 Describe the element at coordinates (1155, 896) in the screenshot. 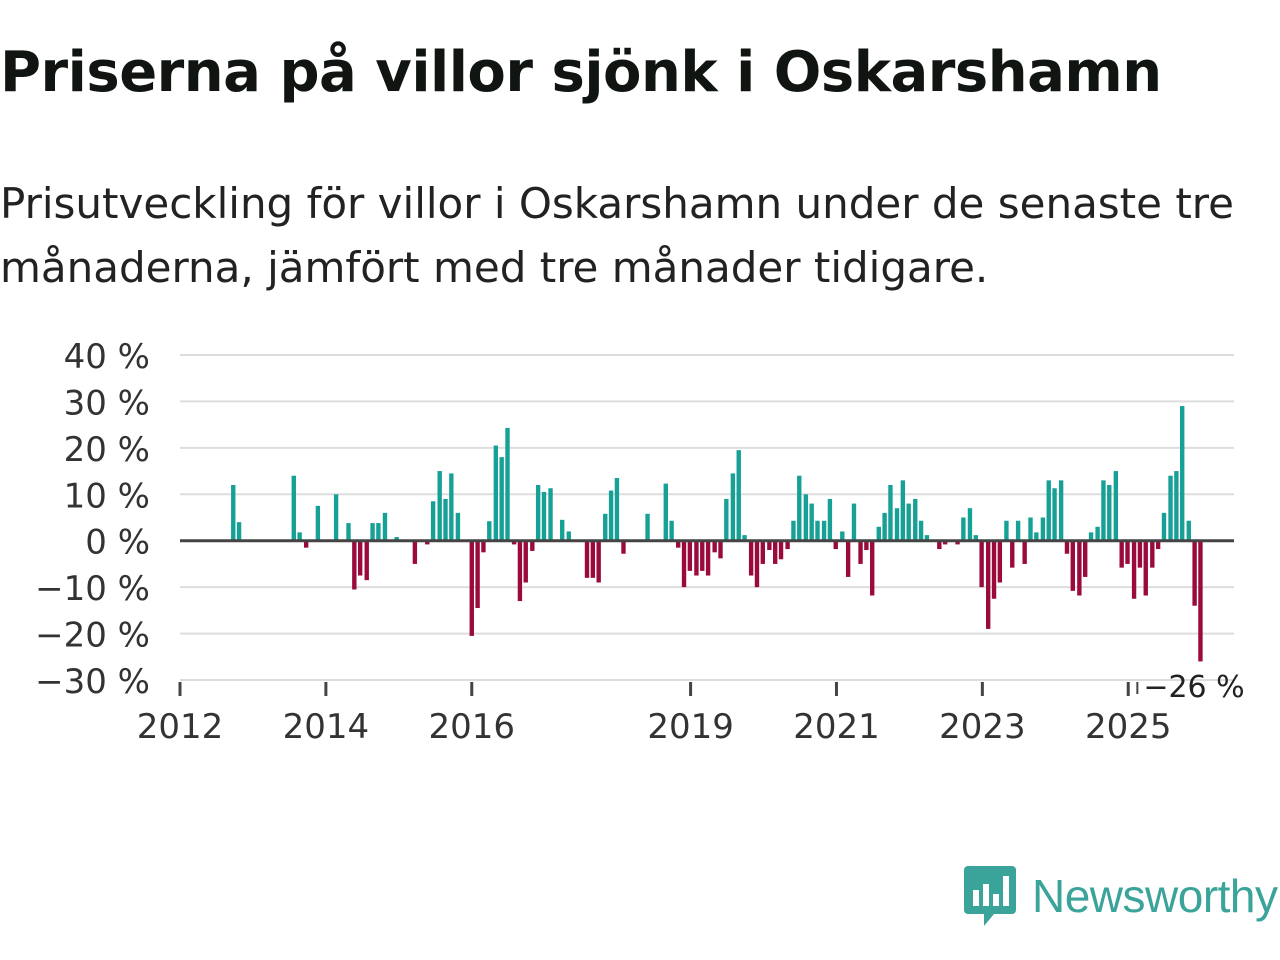

I see `newsworthy-logo-text: Newsworthy` at that location.